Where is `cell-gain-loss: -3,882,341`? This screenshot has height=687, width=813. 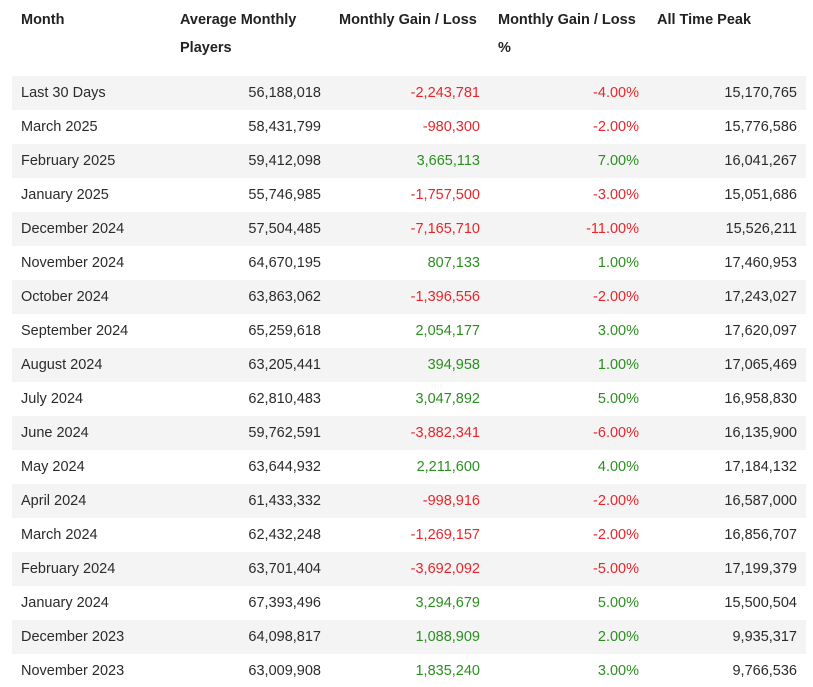 cell-gain-loss: -3,882,341 is located at coordinates (409, 433).